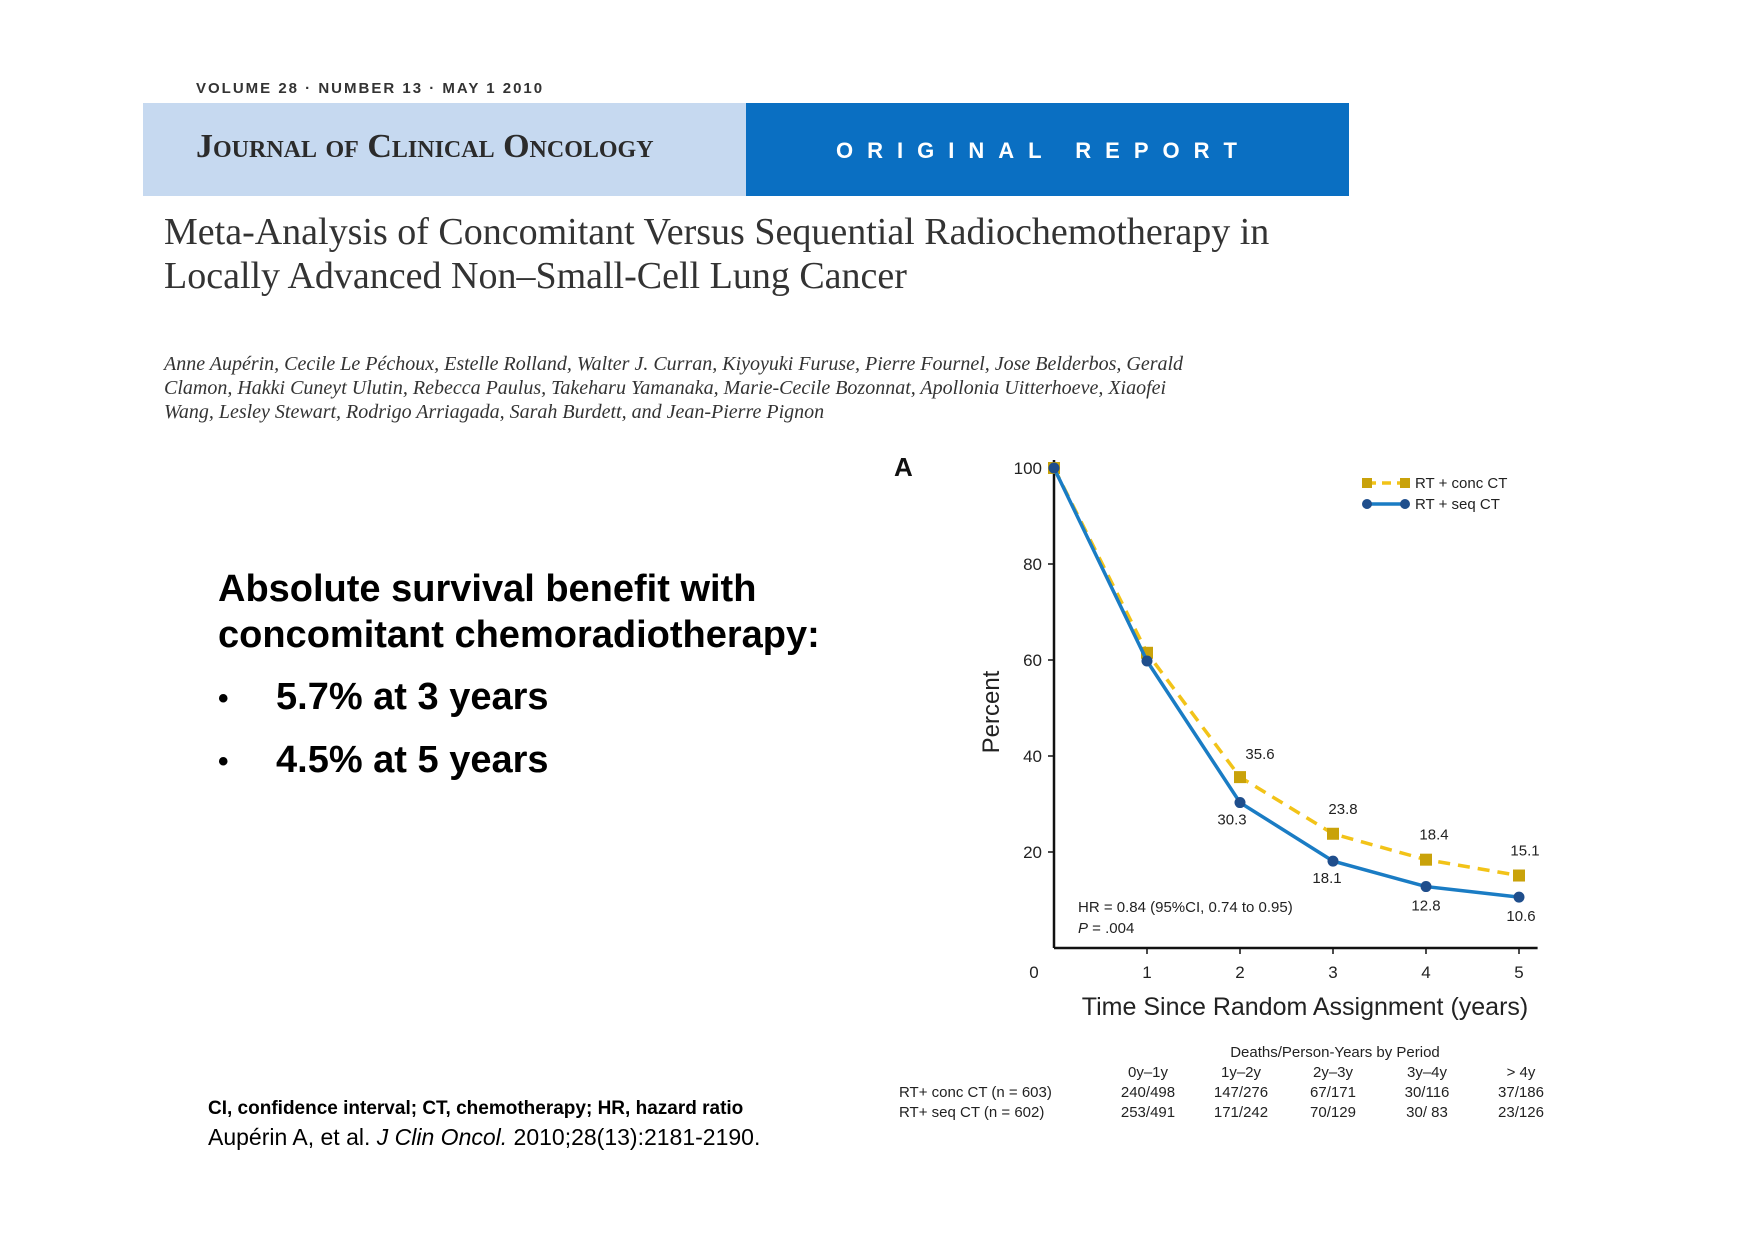  I want to click on summary-bullet: • 5.7% at 3 years, so click(383, 697).